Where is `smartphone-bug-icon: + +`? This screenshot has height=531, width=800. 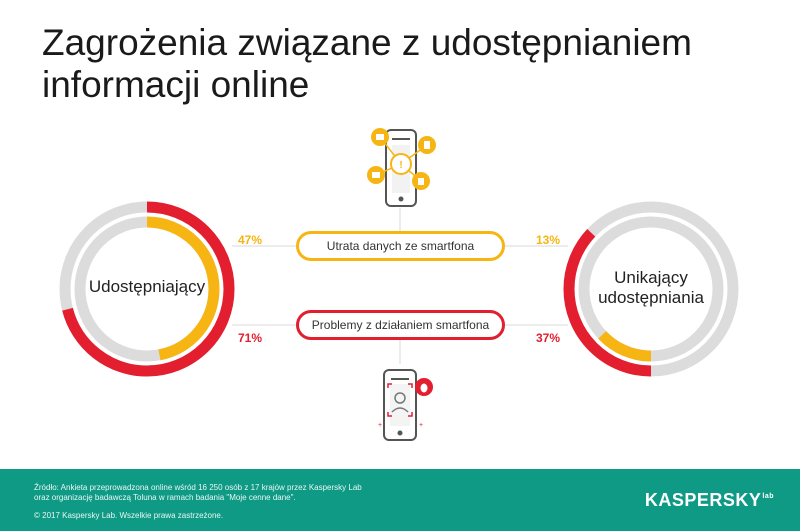 smartphone-bug-icon: + + is located at coordinates (405, 405).